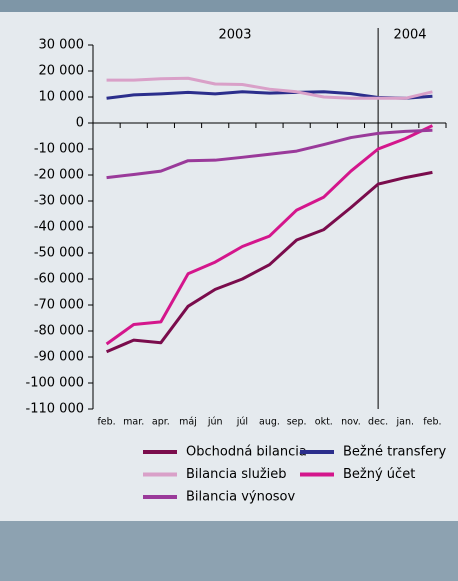 Image resolution: width=458 pixels, height=581 pixels. What do you see at coordinates (324, 422) in the screenshot?
I see `x-tick-label: okt.` at bounding box center [324, 422].